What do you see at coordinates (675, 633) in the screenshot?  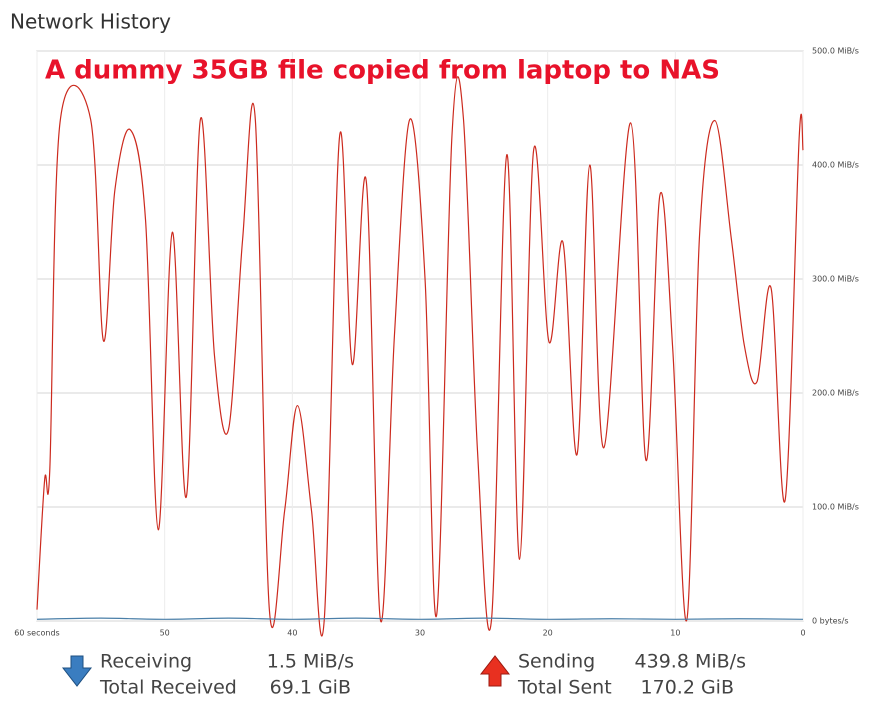 I see `x-tick-label: 10` at bounding box center [675, 633].